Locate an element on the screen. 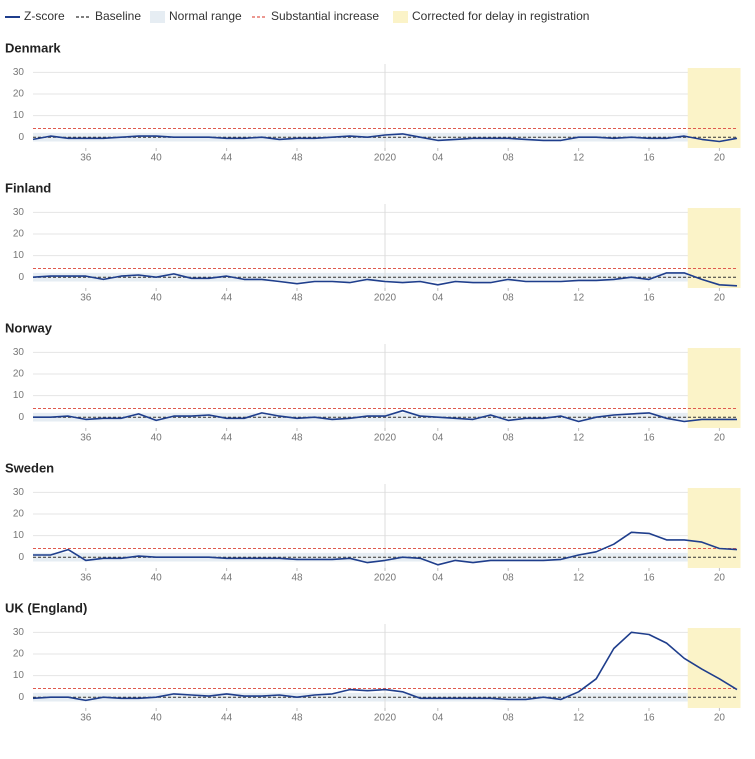  legend-label: Z-score is located at coordinates (44, 16).